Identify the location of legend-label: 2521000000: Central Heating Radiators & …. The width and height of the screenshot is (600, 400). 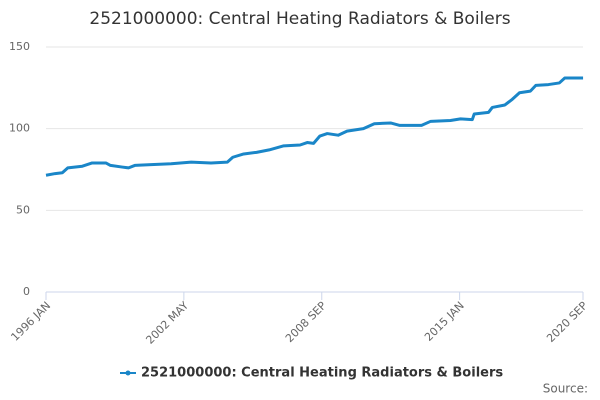
(322, 373).